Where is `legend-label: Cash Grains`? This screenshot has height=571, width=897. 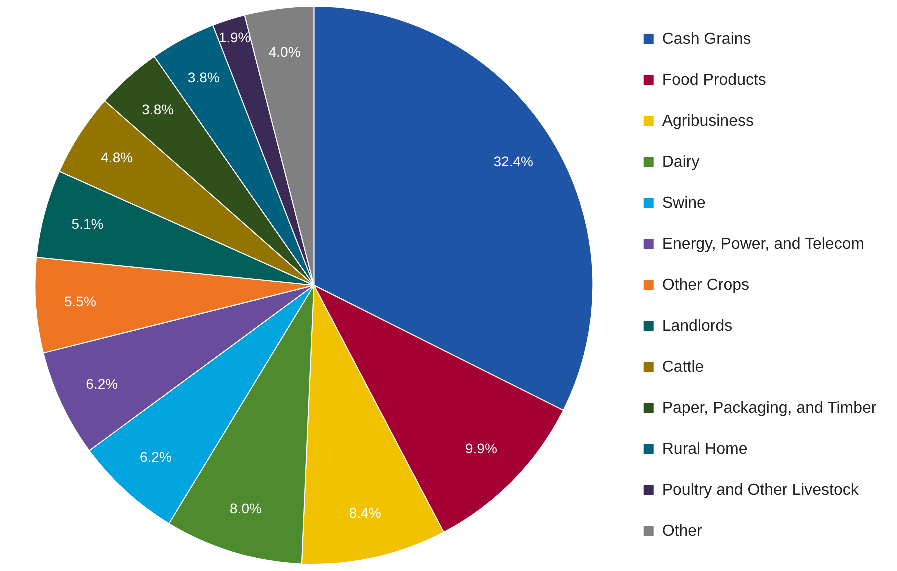
legend-label: Cash Grains is located at coordinates (707, 39).